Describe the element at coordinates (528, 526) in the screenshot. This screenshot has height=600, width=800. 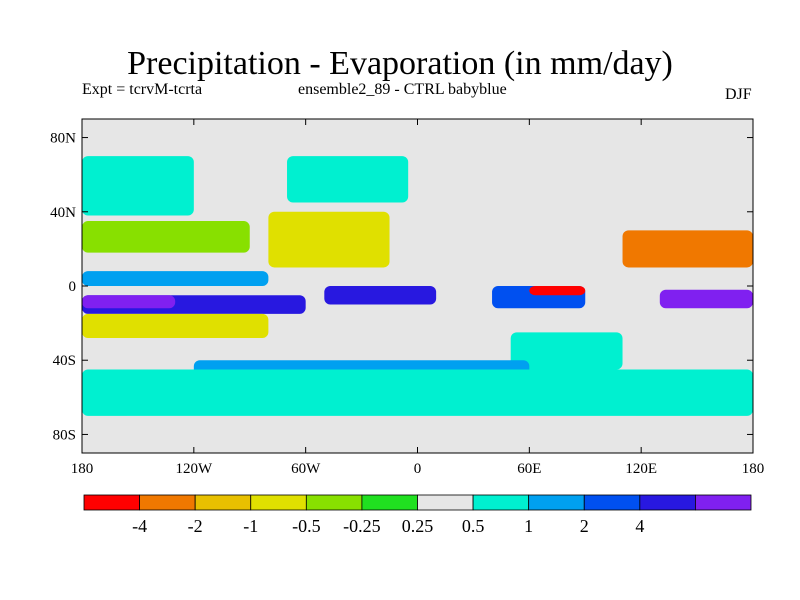
I see `colorbar-label: 1` at that location.